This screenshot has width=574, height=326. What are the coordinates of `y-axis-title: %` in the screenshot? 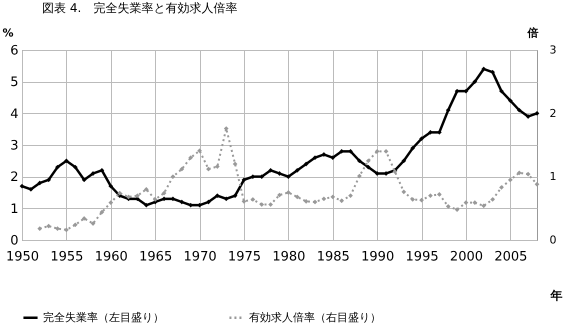 It's located at (8, 33).